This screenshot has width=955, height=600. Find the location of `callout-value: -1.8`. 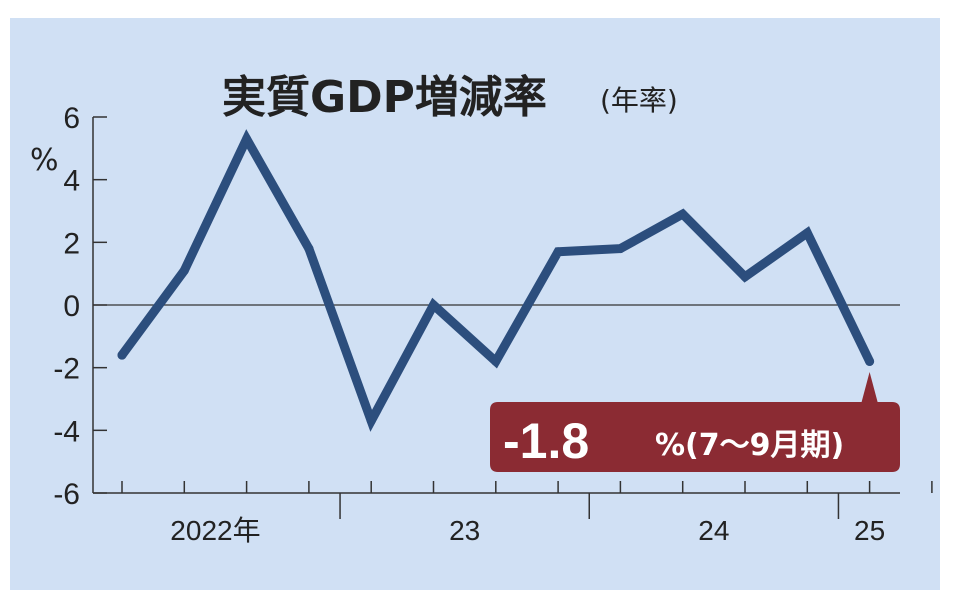

callout-value: -1.8 is located at coordinates (546, 441).